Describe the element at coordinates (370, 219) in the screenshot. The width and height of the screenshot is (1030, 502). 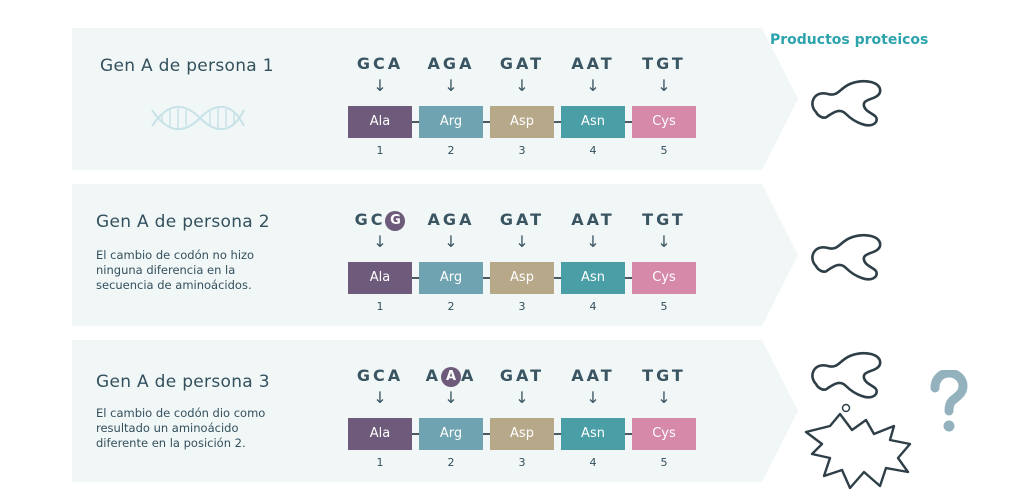
I see `codon-base: GC` at that location.